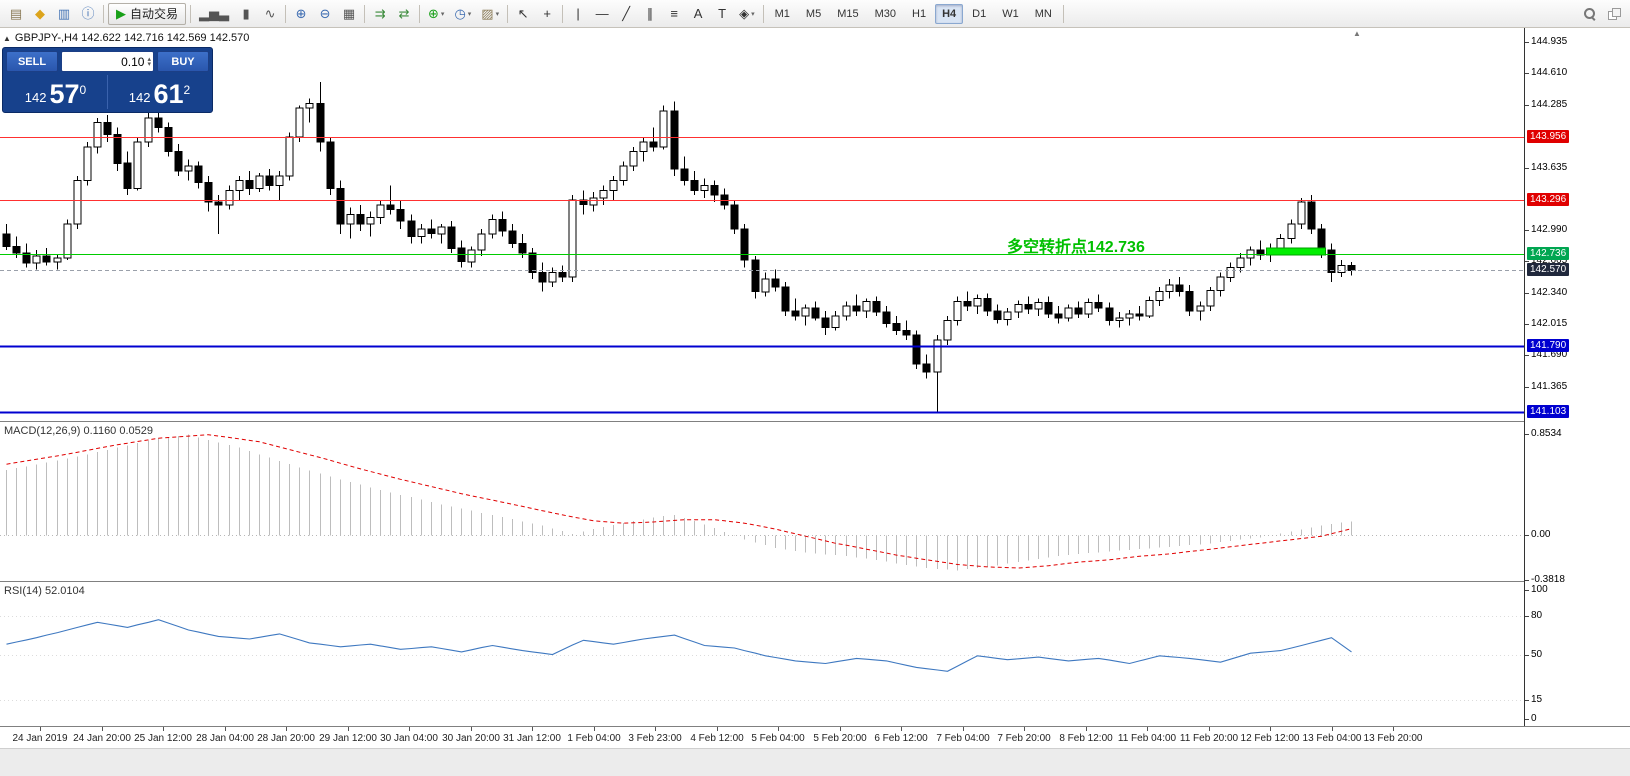 The height and width of the screenshot is (776, 1630). Describe the element at coordinates (436, 14) in the screenshot. I see `indicators-button: ⊕ ▾` at that location.